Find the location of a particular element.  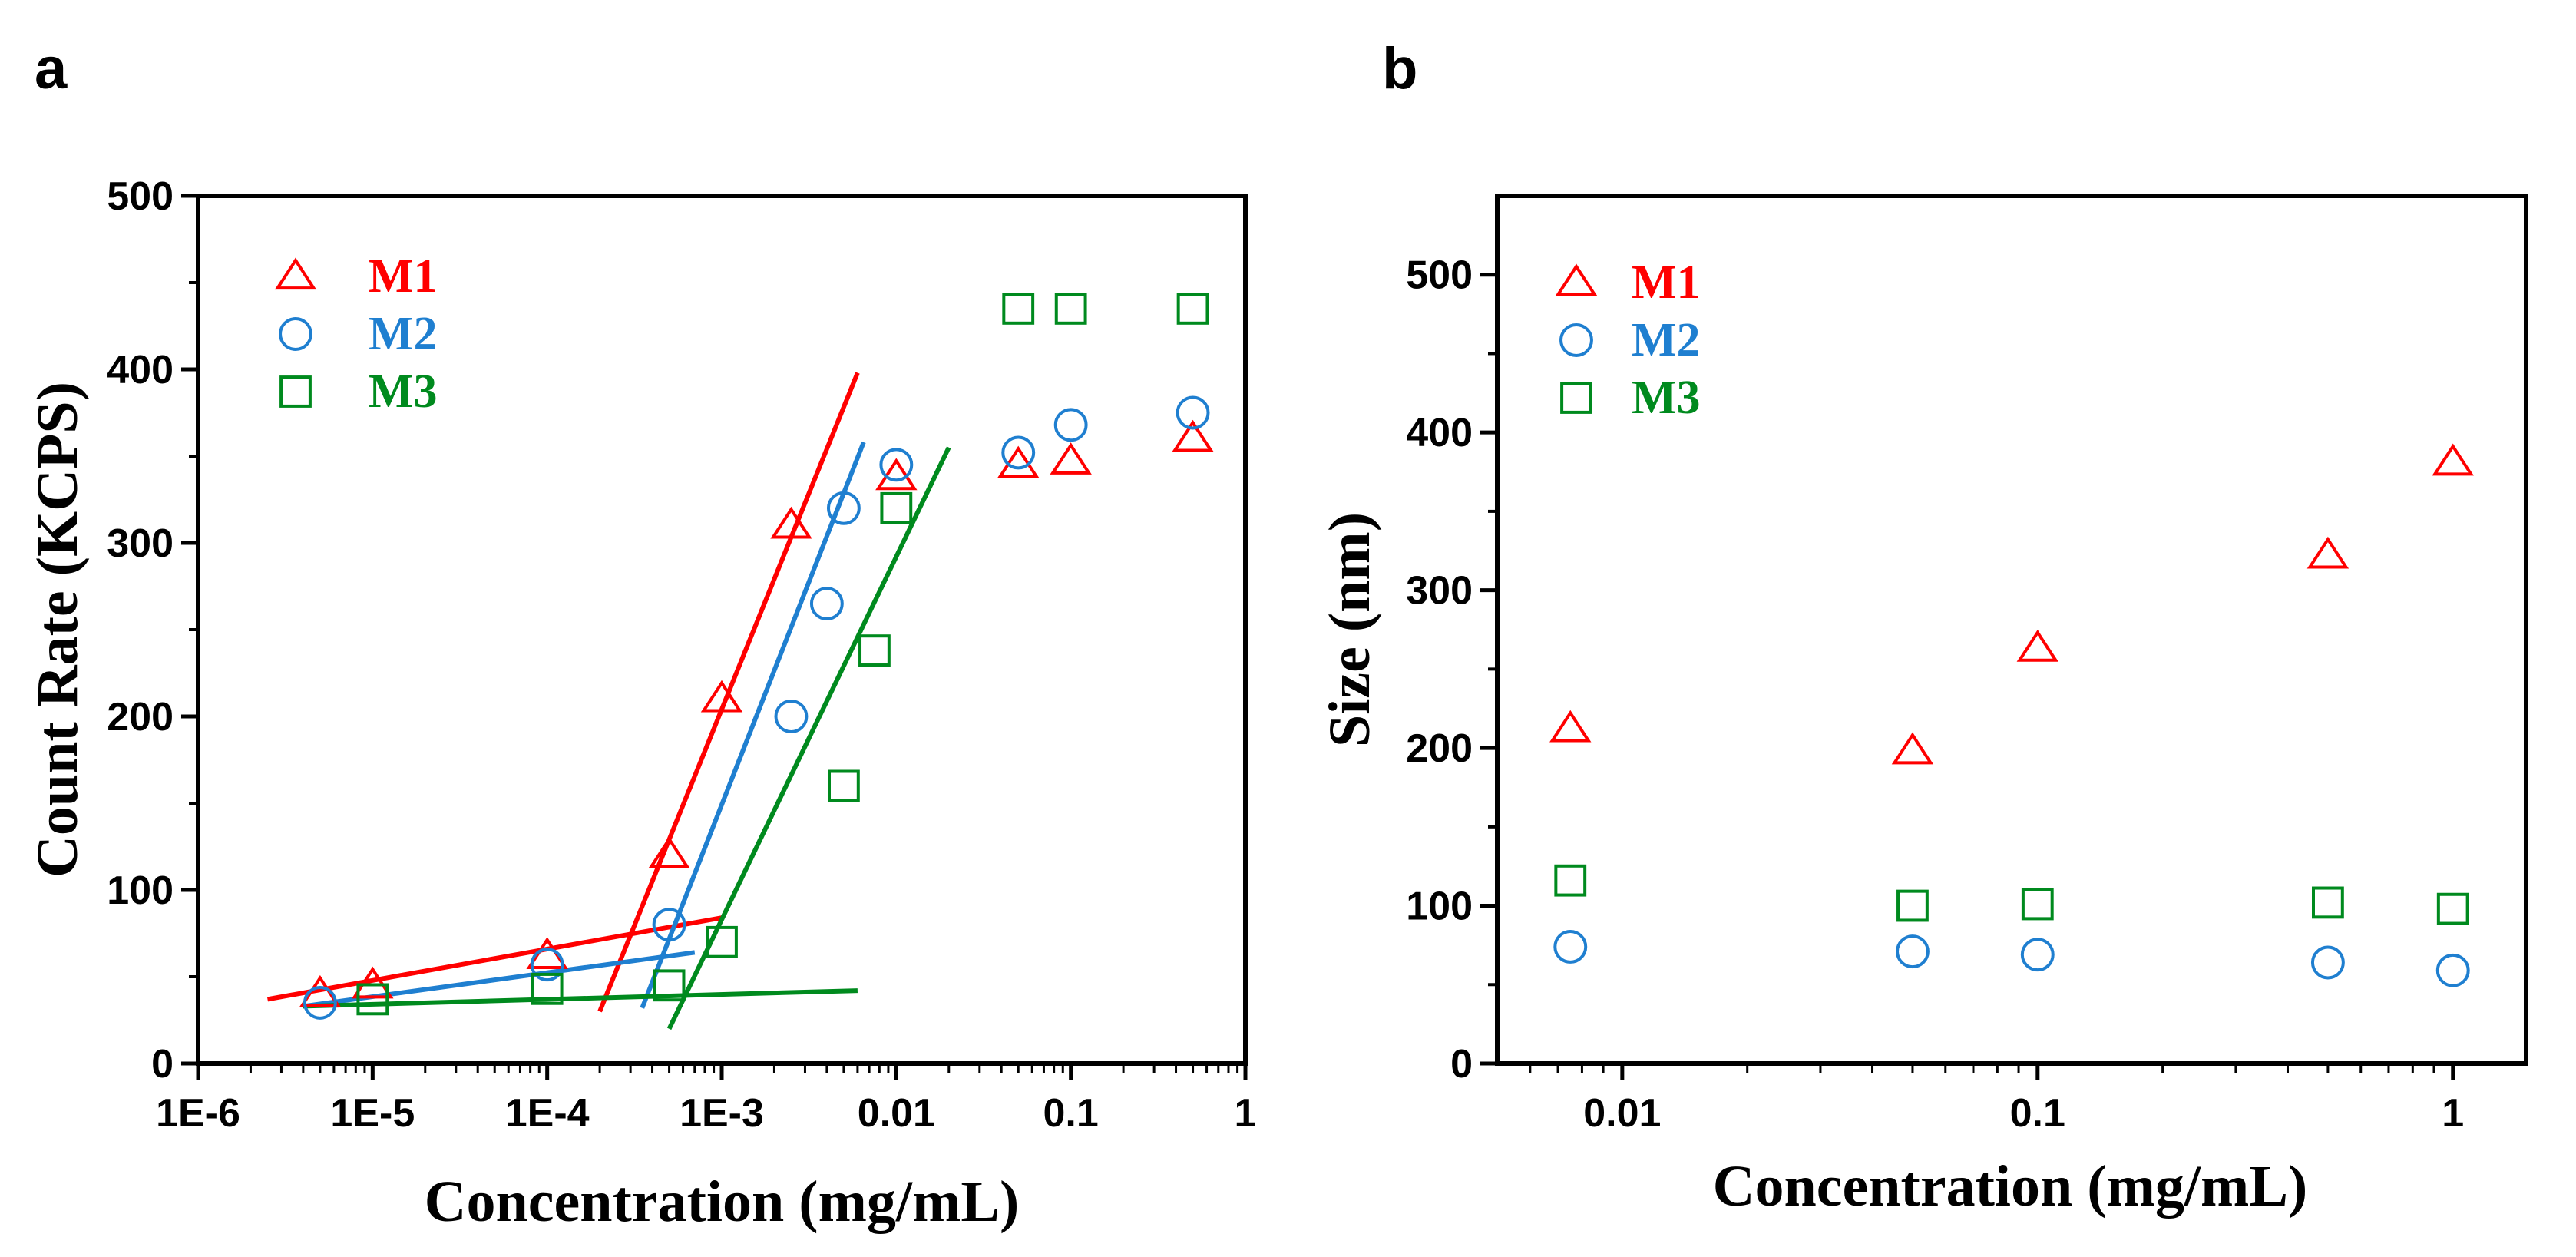

panel-label-b: b is located at coordinates (1399, 68).